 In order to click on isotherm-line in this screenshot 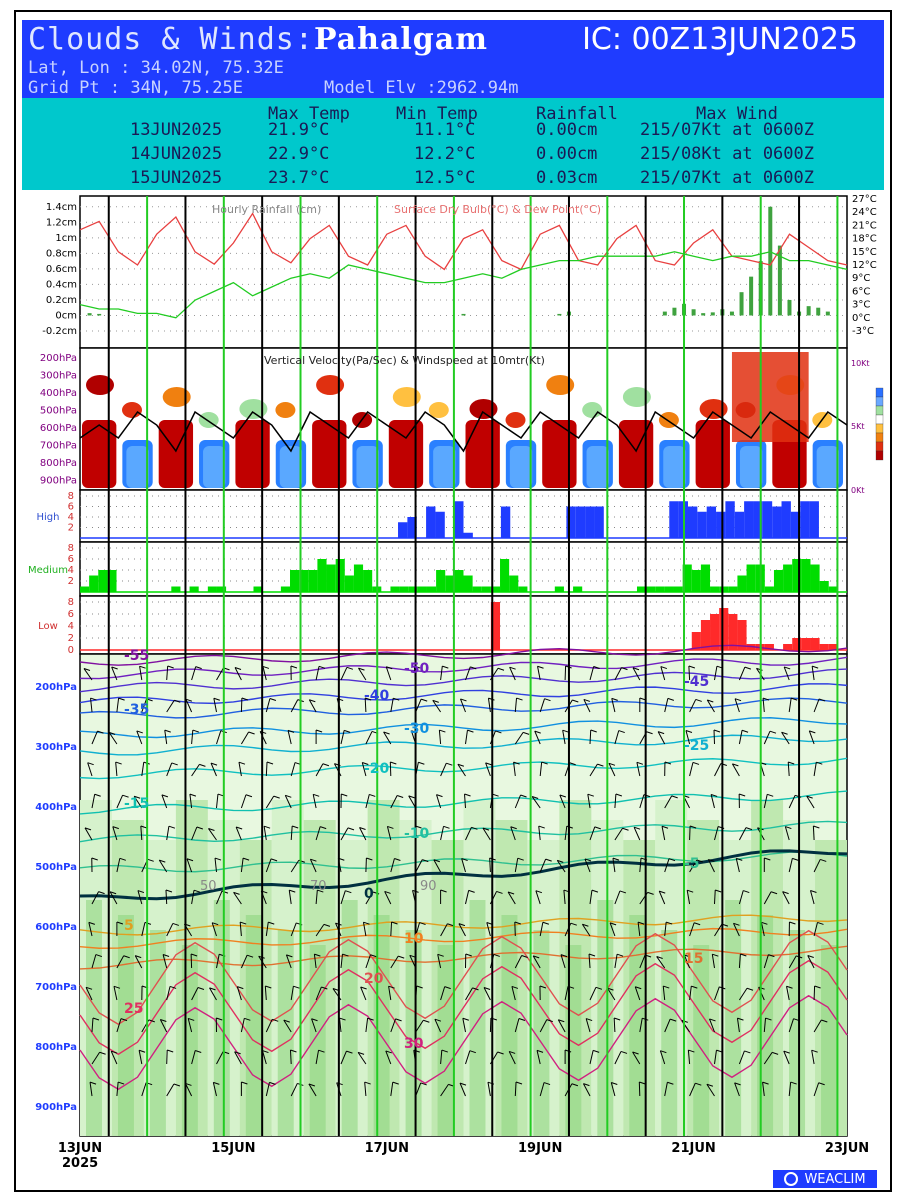, I will do `click(463, 694)`.